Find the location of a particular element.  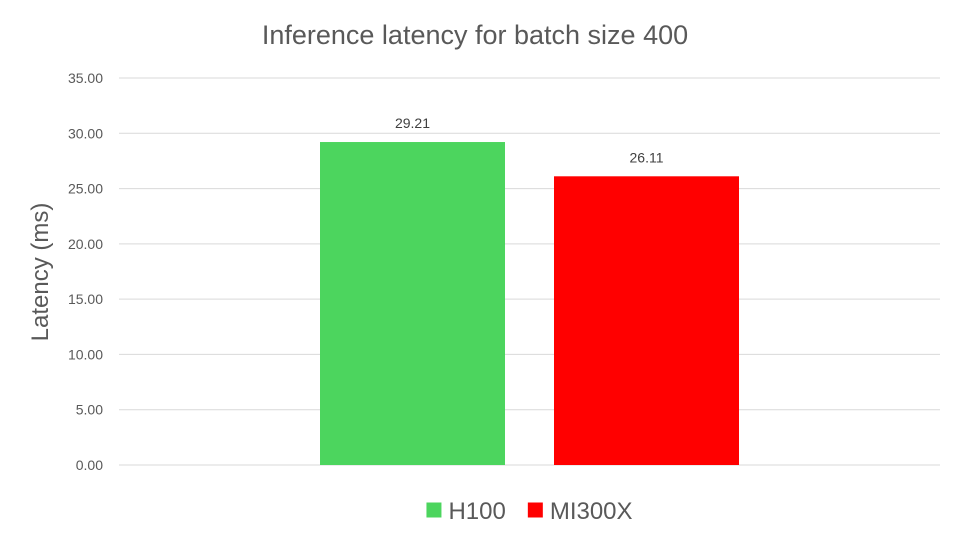

data-label-mi300x: 26.11 is located at coordinates (647, 157).